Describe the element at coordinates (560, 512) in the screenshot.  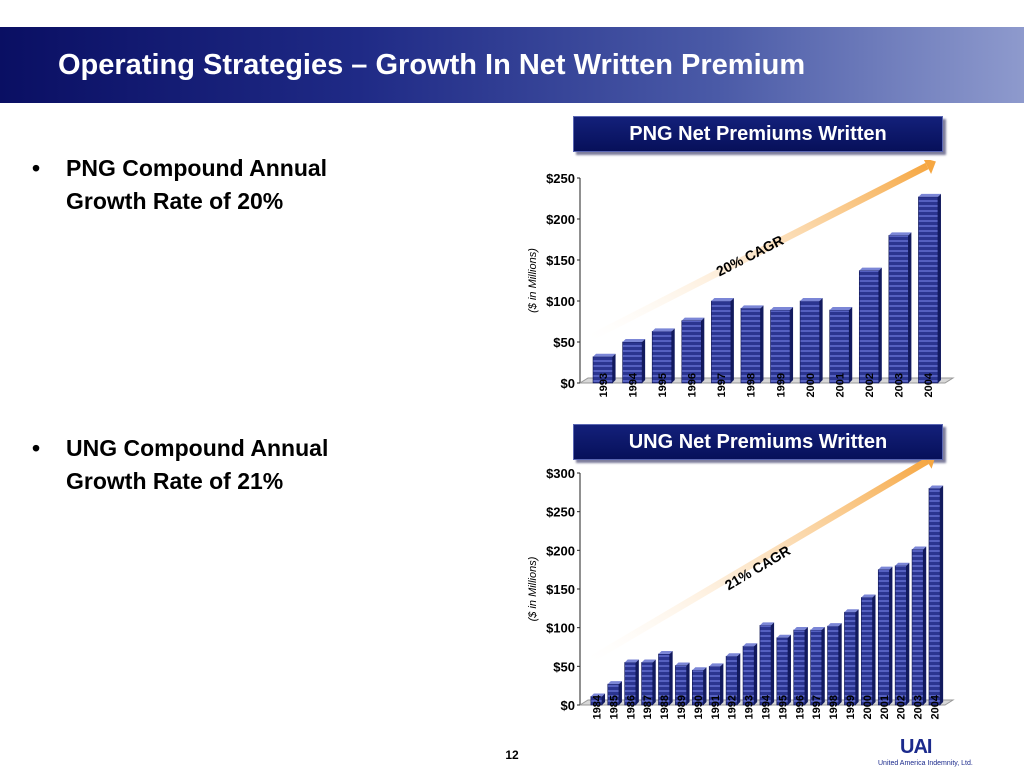
I see `y-tick-label: $250` at that location.